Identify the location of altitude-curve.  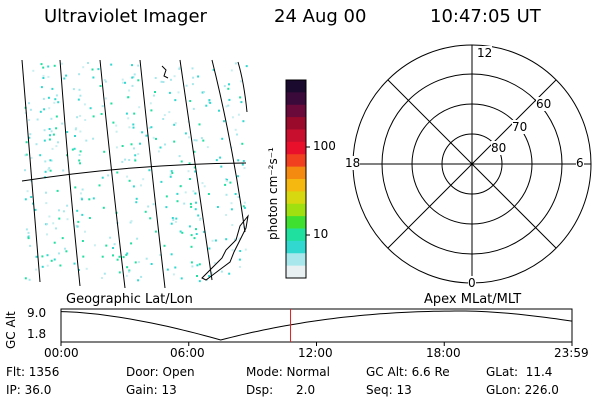
(316, 325).